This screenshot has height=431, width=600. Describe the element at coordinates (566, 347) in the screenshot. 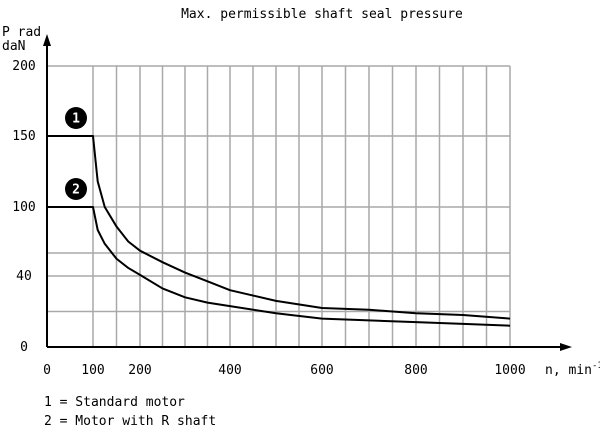

I see `x-axis-arrow-icon` at that location.